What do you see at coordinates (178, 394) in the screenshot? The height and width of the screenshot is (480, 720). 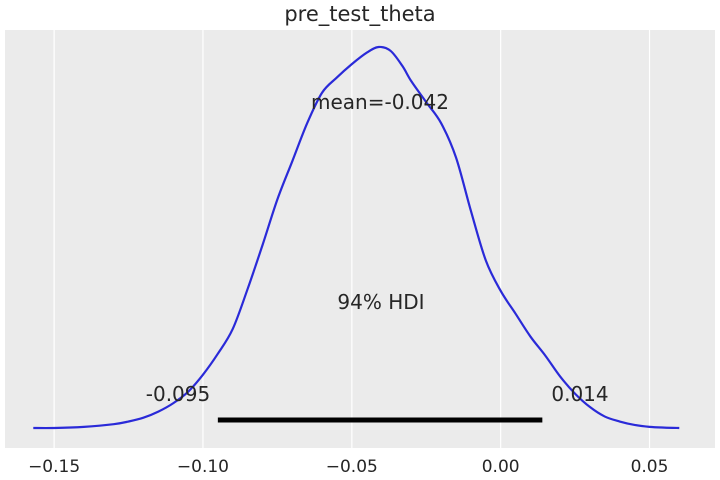 I see `hdi-low-label: -0.095` at bounding box center [178, 394].